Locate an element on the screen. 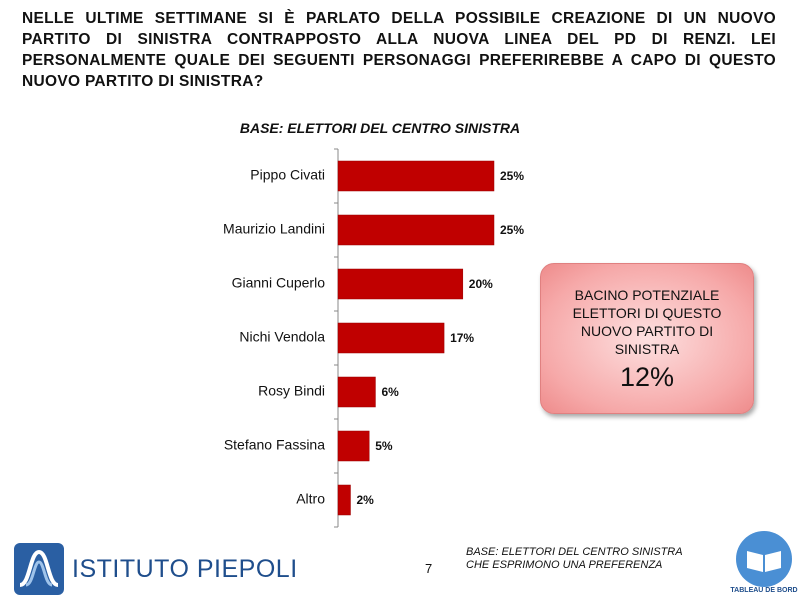 The width and height of the screenshot is (800, 600). category-label: Rosy Bindi is located at coordinates (291, 391).